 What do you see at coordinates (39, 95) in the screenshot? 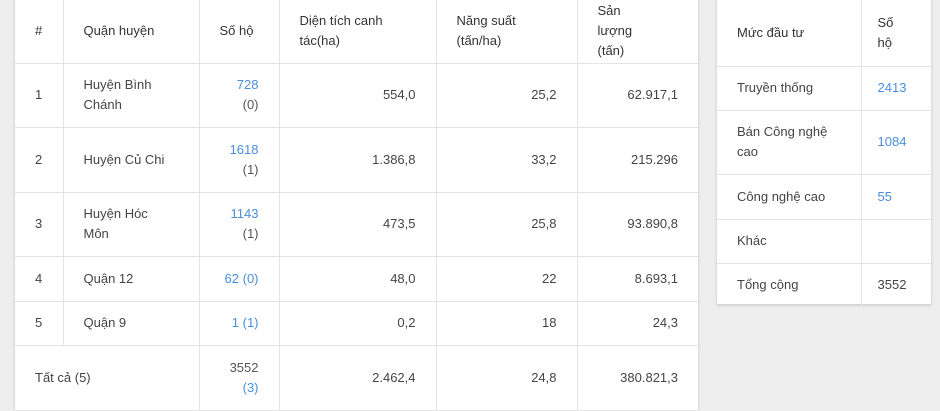
I see `row-index: 1` at bounding box center [39, 95].